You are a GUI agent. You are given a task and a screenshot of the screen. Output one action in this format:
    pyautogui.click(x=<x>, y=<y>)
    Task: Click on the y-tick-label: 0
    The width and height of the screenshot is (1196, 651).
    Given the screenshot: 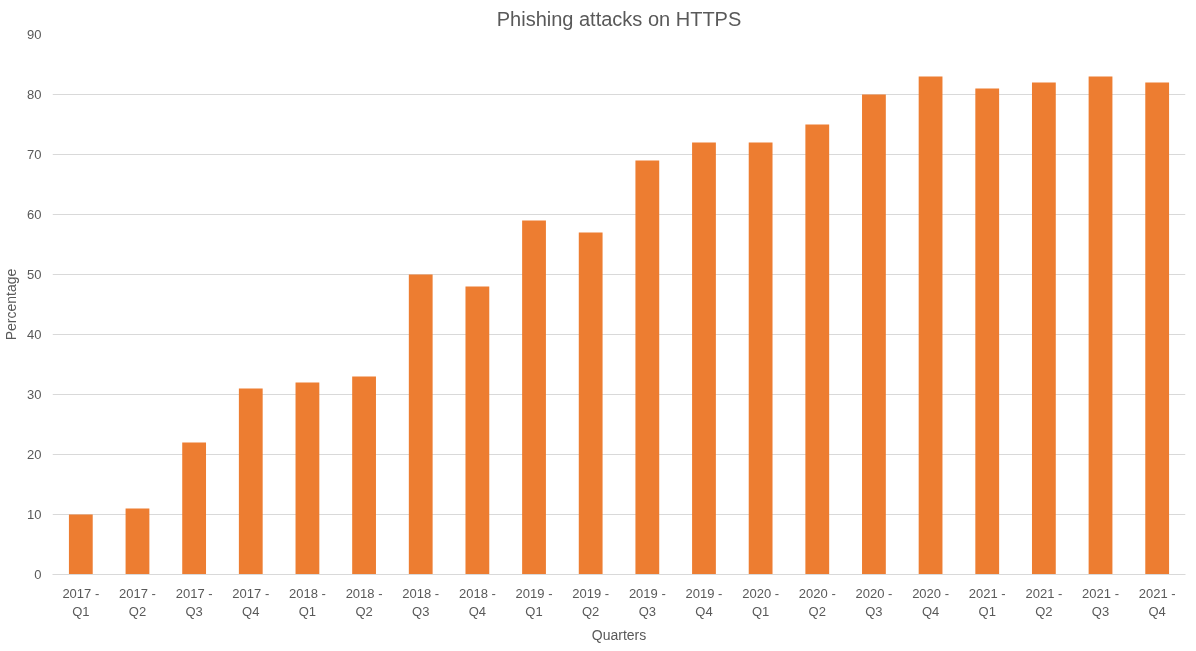 What is the action you would take?
    pyautogui.click(x=38, y=574)
    